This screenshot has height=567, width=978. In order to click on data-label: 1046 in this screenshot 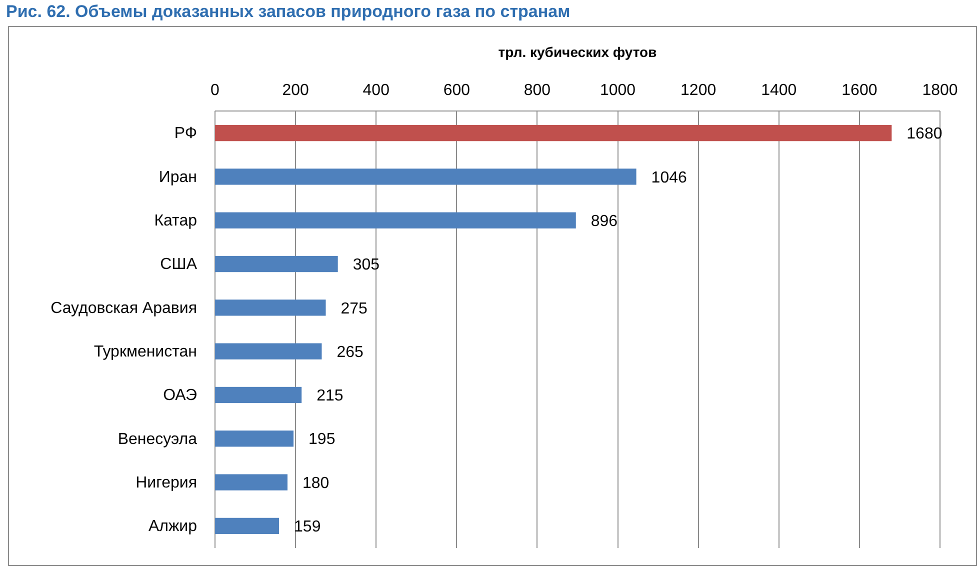, I will do `click(669, 177)`.